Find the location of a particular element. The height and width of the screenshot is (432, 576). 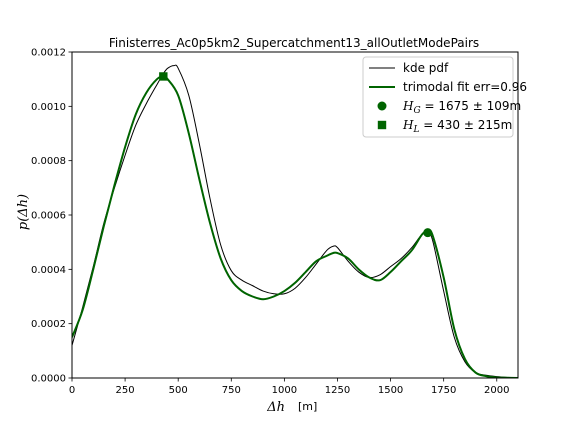

y-tick-label: 0.0000 is located at coordinates (48, 379).